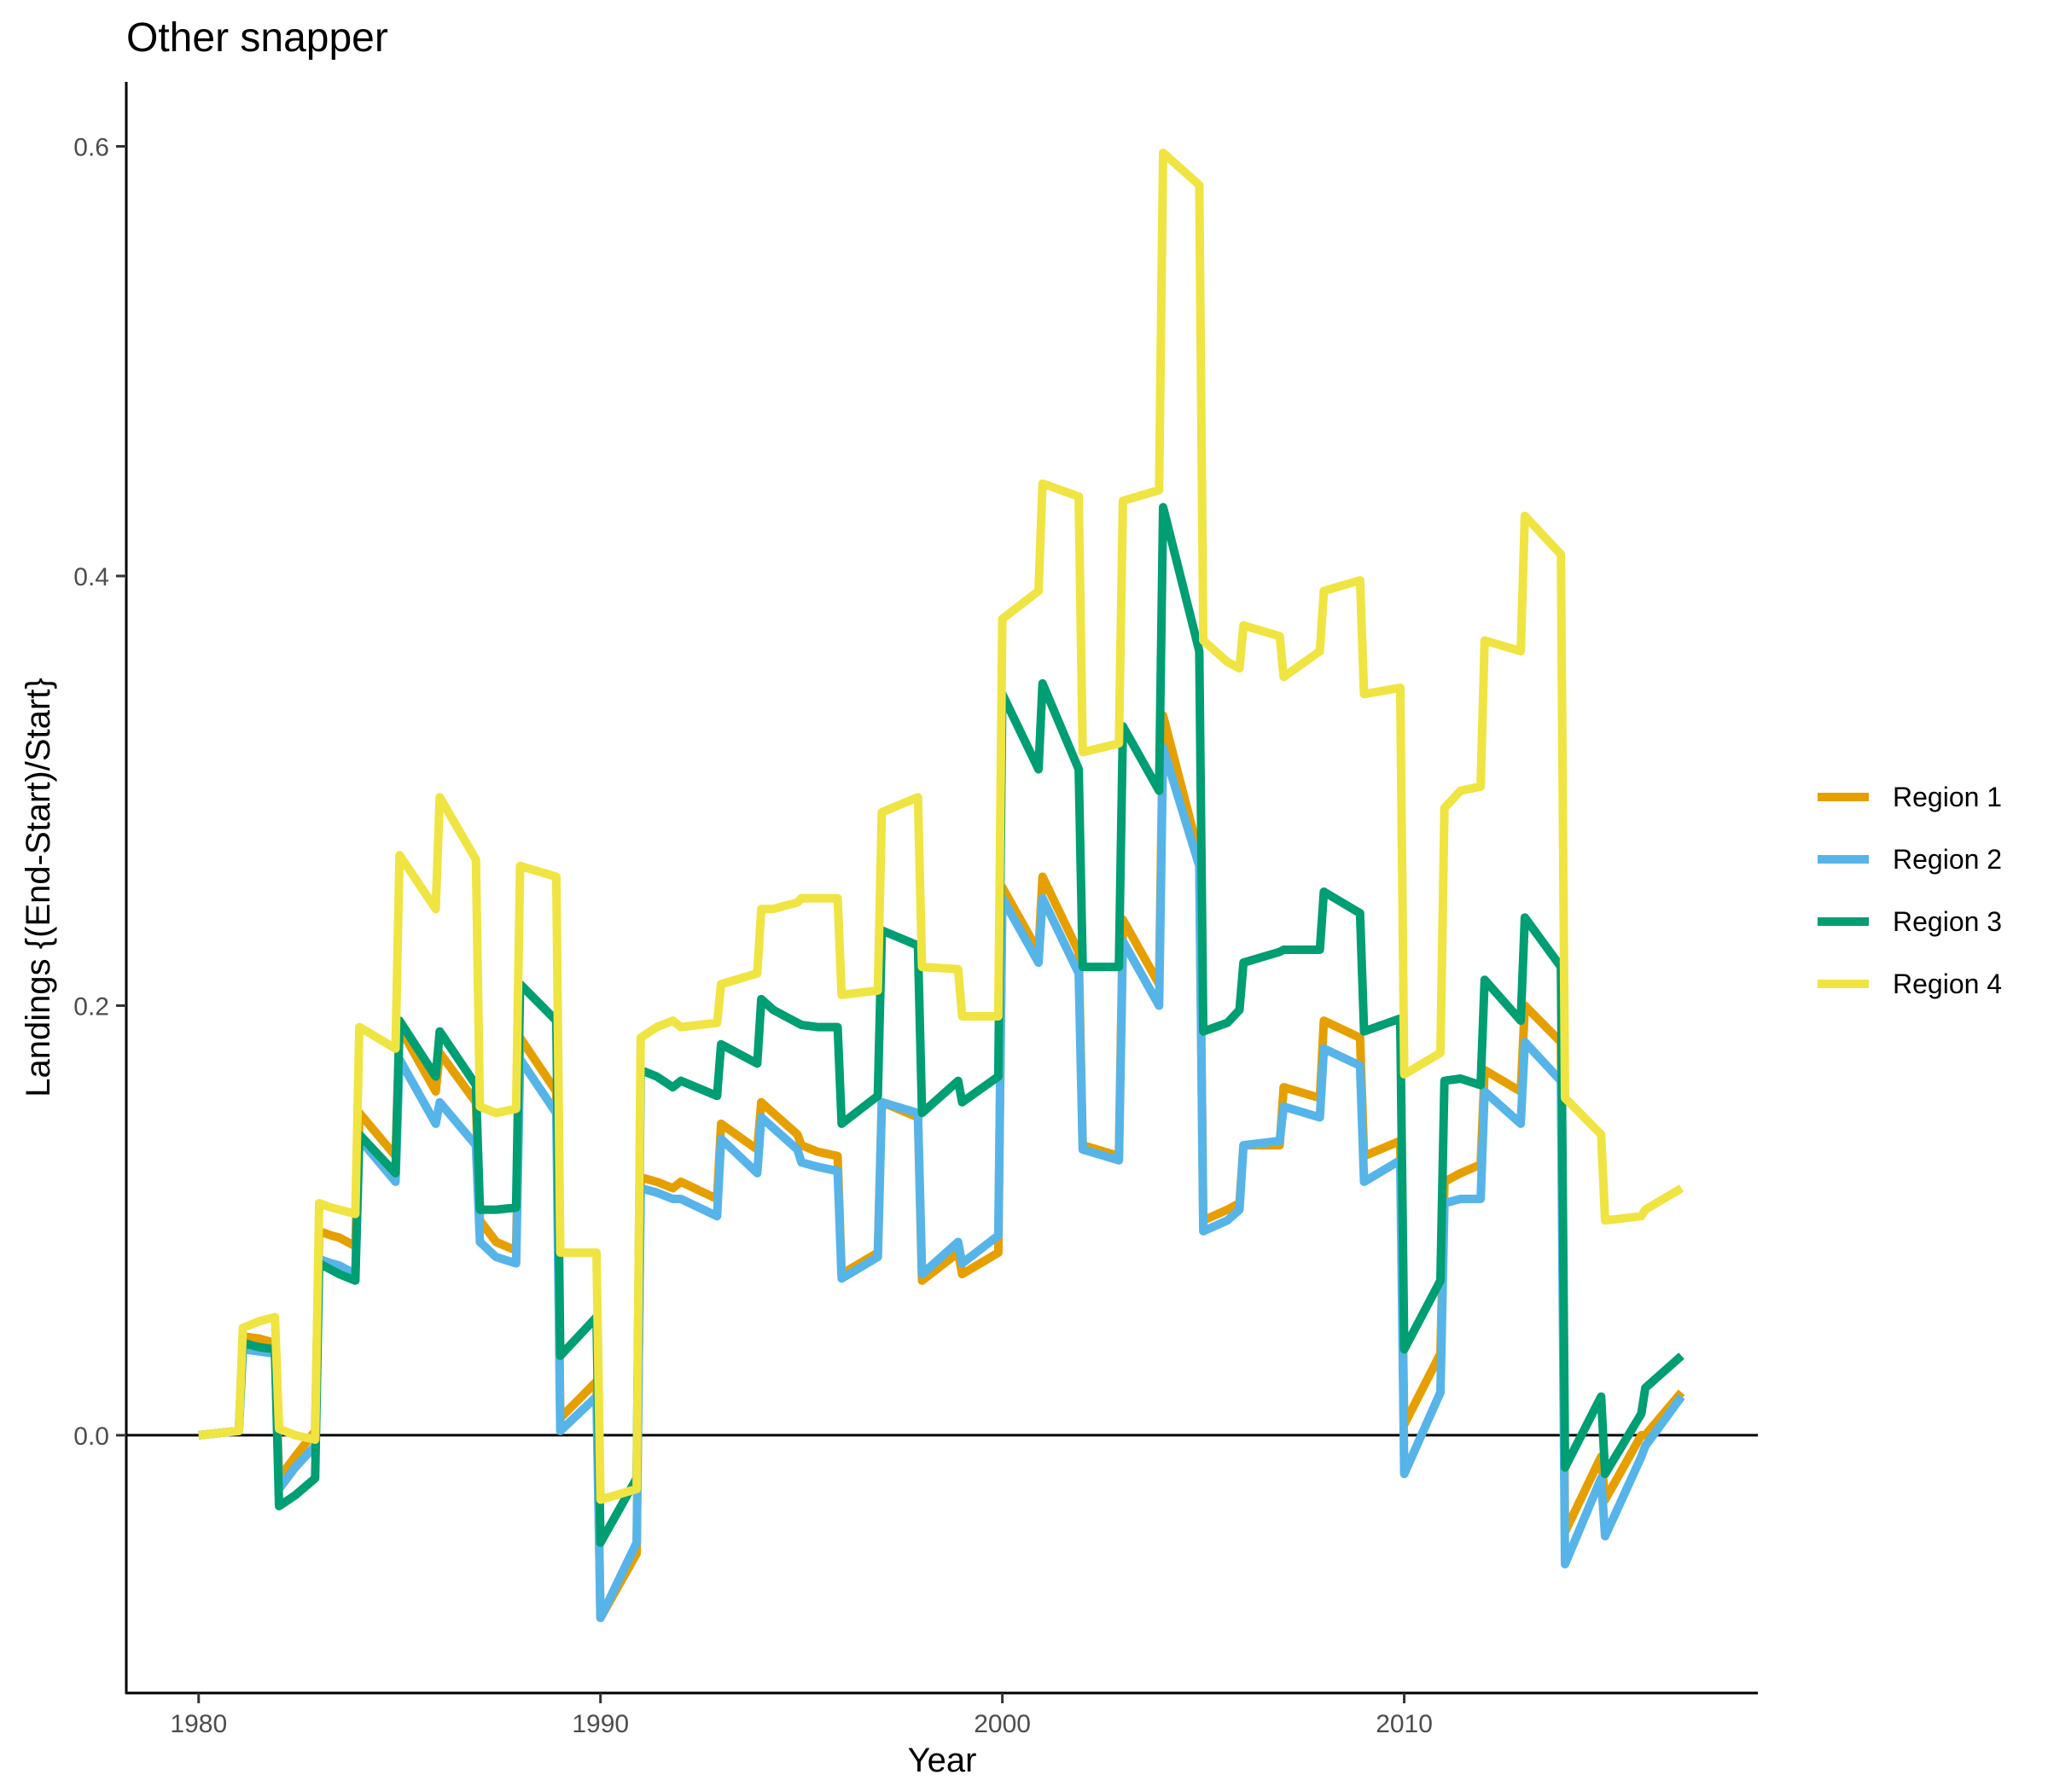 This screenshot has height=1792, width=2048. Describe the element at coordinates (1948, 797) in the screenshot. I see `legend-label: Region 1` at that location.